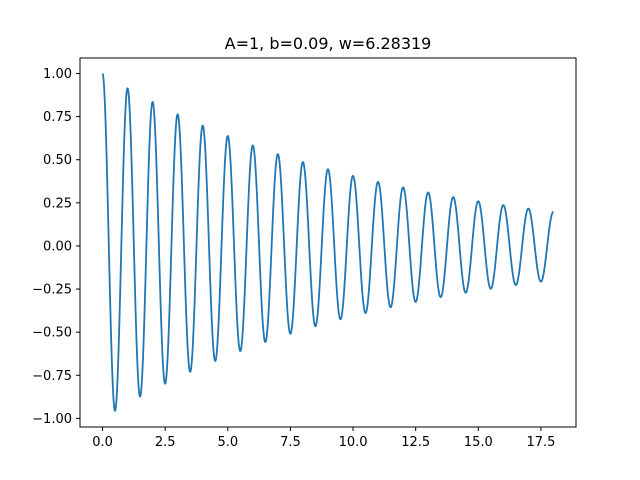 This screenshot has width=640, height=480. What do you see at coordinates (57, 117) in the screenshot?
I see `y-tick-label: 0.75` at bounding box center [57, 117].